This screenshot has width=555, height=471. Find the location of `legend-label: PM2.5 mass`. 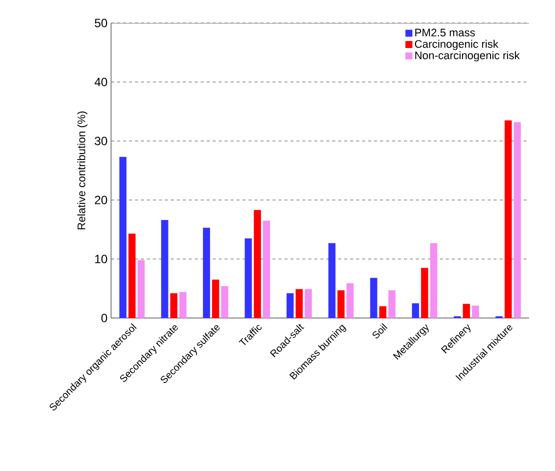

legend-label: PM2.5 mass is located at coordinates (445, 32).